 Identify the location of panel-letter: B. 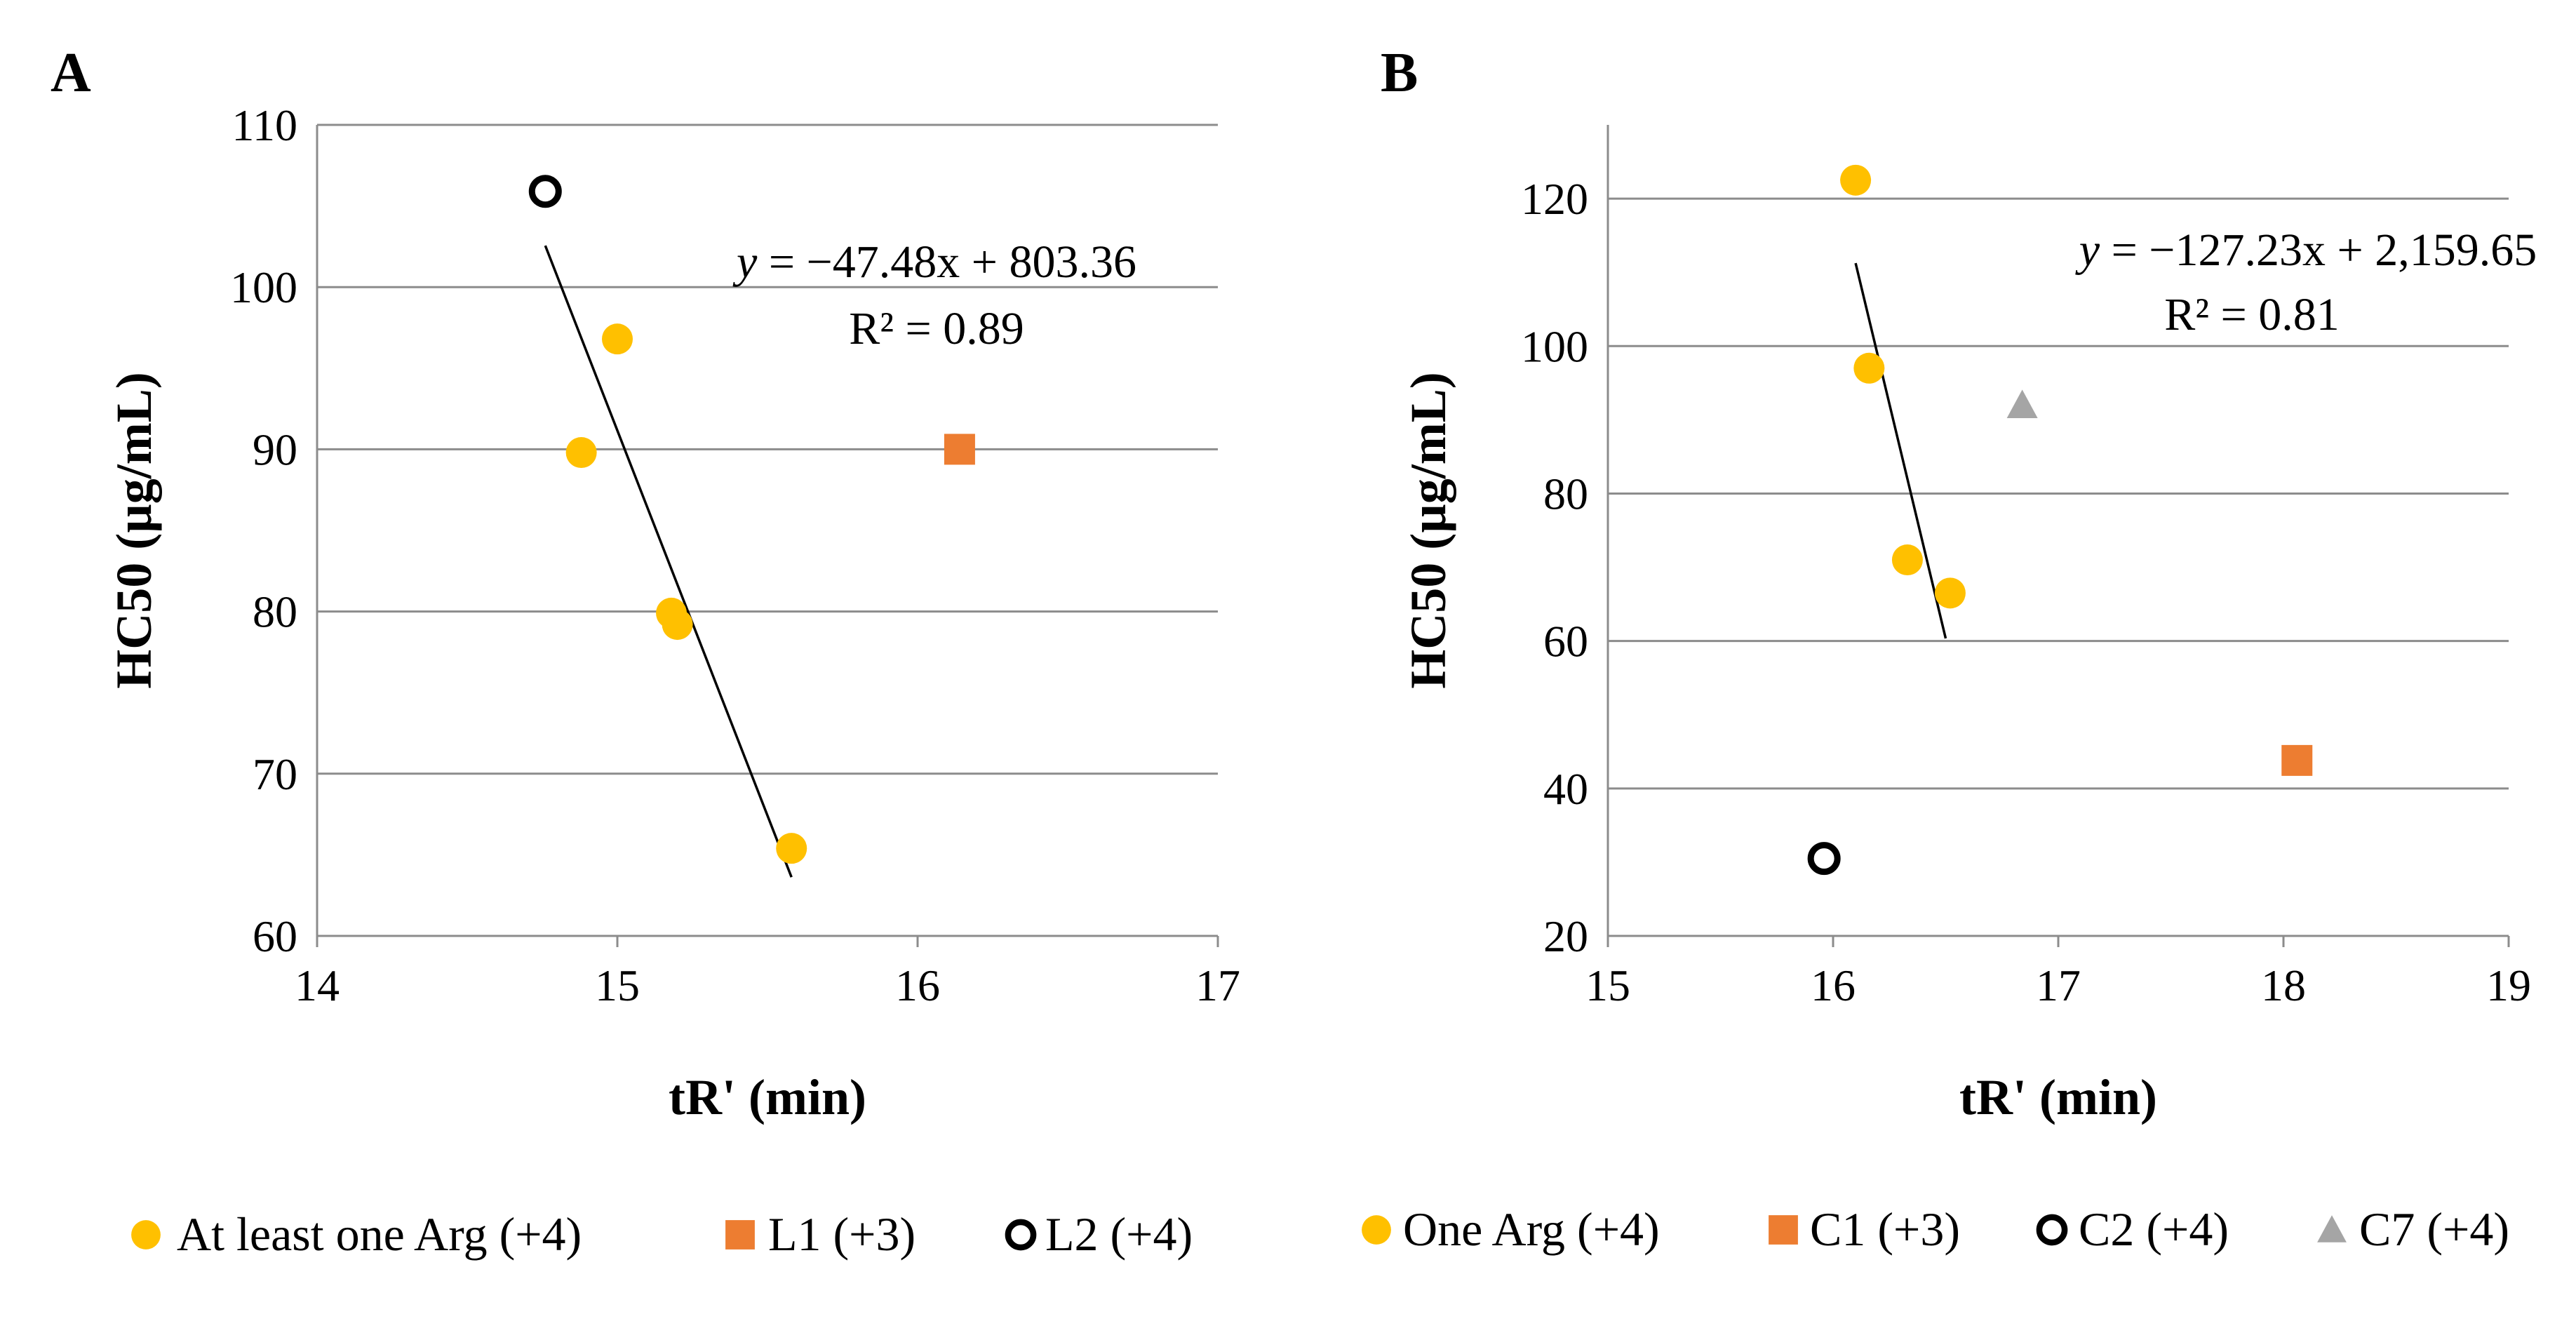
(1399, 73).